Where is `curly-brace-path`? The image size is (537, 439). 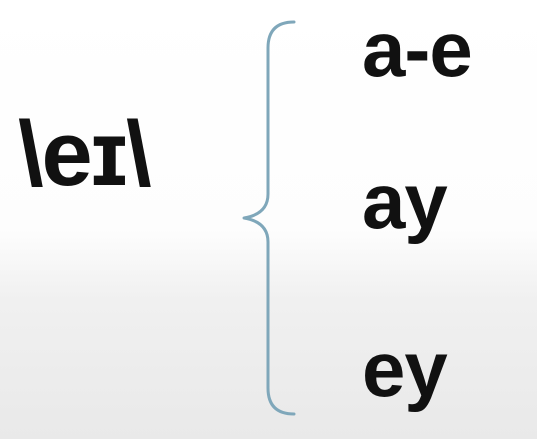 curly-brace-path is located at coordinates (269, 218).